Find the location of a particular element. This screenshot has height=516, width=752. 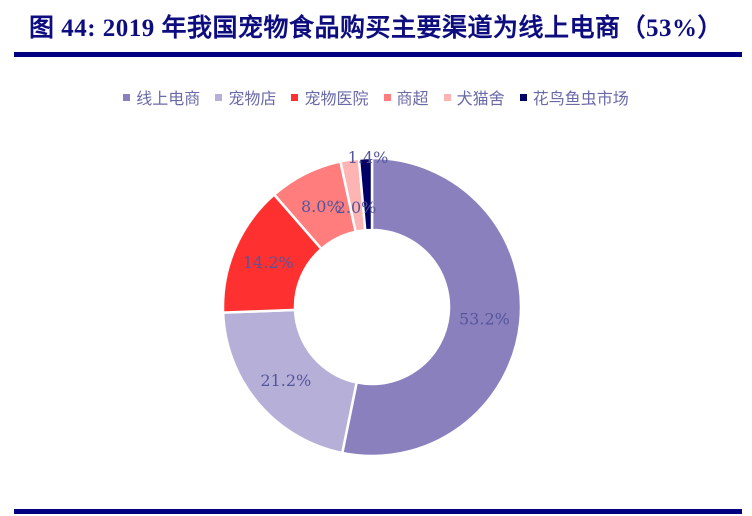

slice-value-label: 14.2% is located at coordinates (268, 262).